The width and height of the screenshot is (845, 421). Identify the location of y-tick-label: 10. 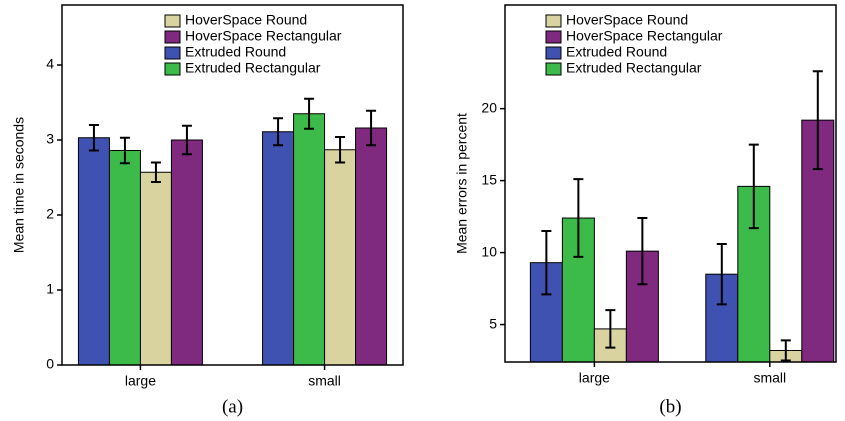
(489, 251).